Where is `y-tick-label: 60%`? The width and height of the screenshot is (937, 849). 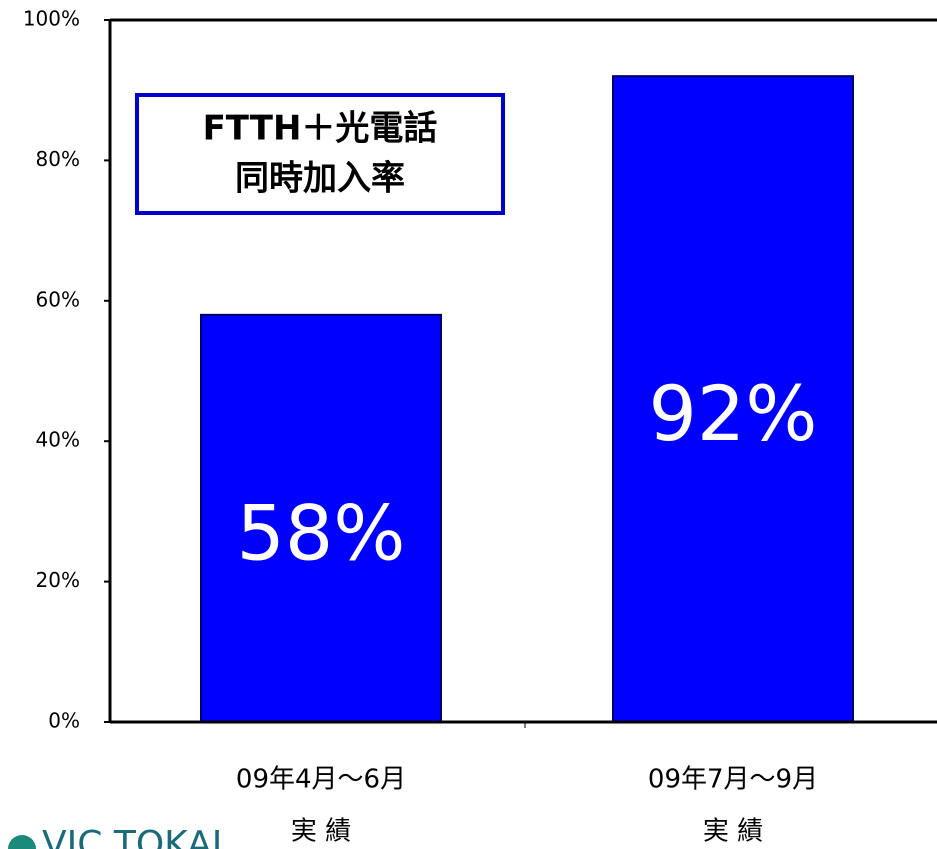 y-tick-label: 60% is located at coordinates (58, 299).